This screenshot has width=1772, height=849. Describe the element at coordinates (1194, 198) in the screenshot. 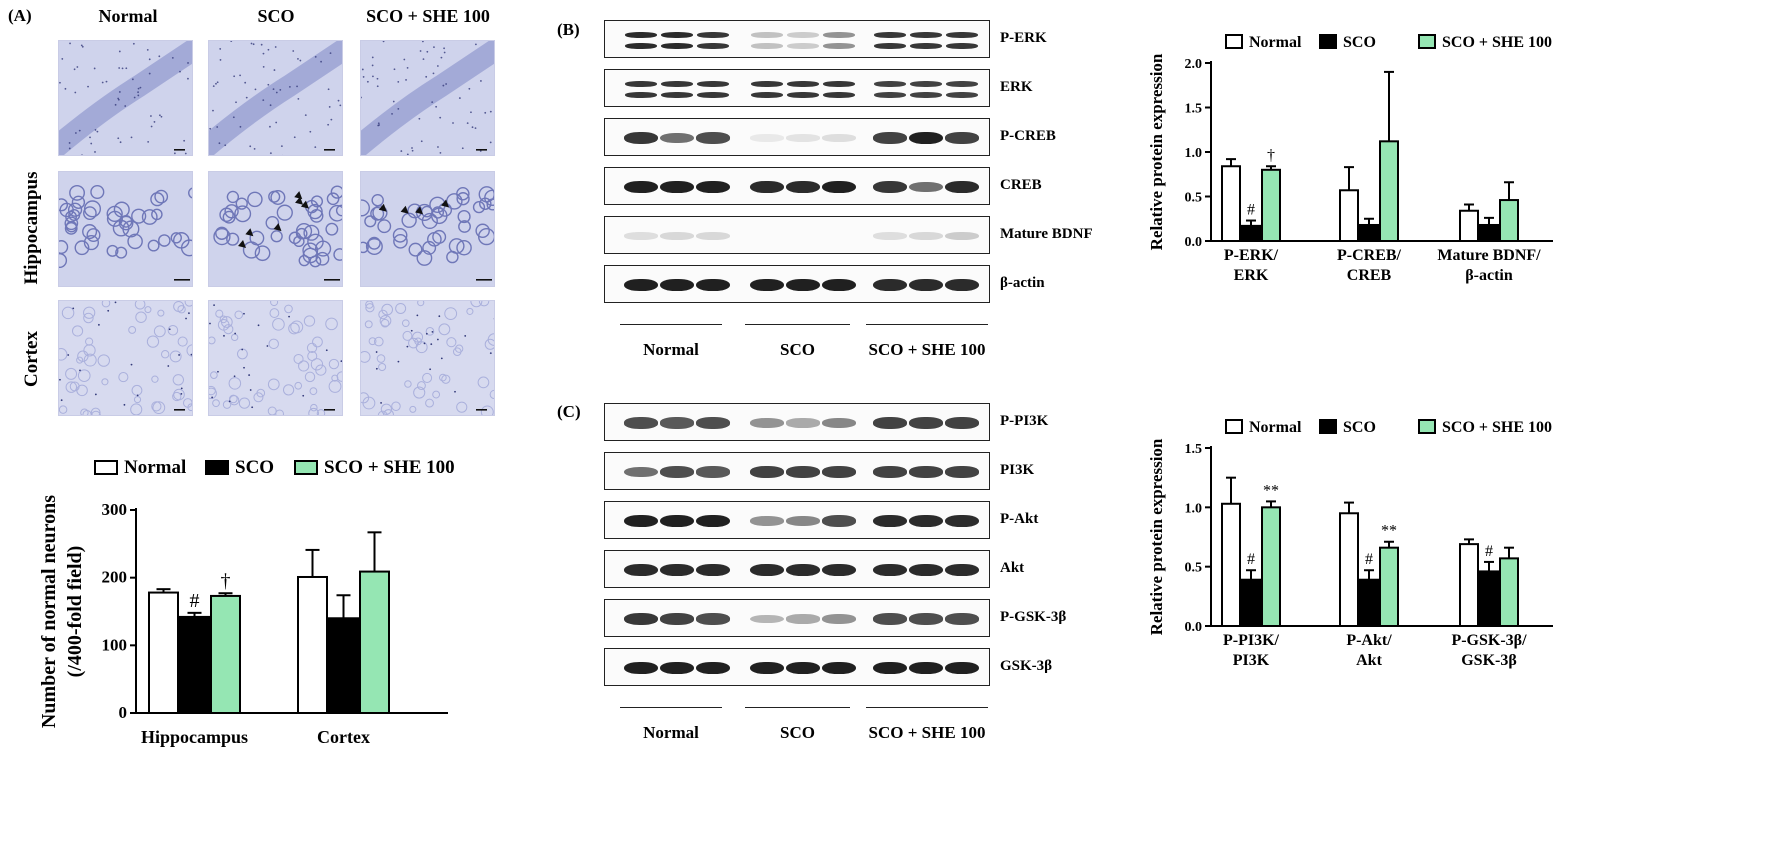

I see `y-tick-label: 0.5` at that location.